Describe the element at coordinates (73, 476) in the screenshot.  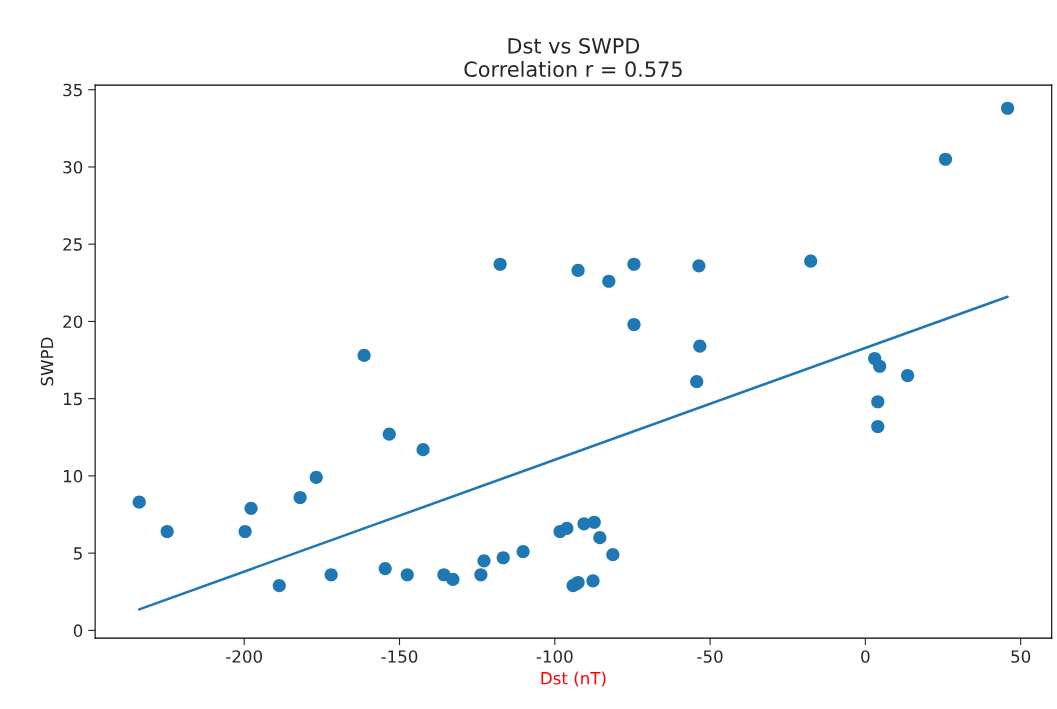
I see `y-tick-label: 10` at that location.